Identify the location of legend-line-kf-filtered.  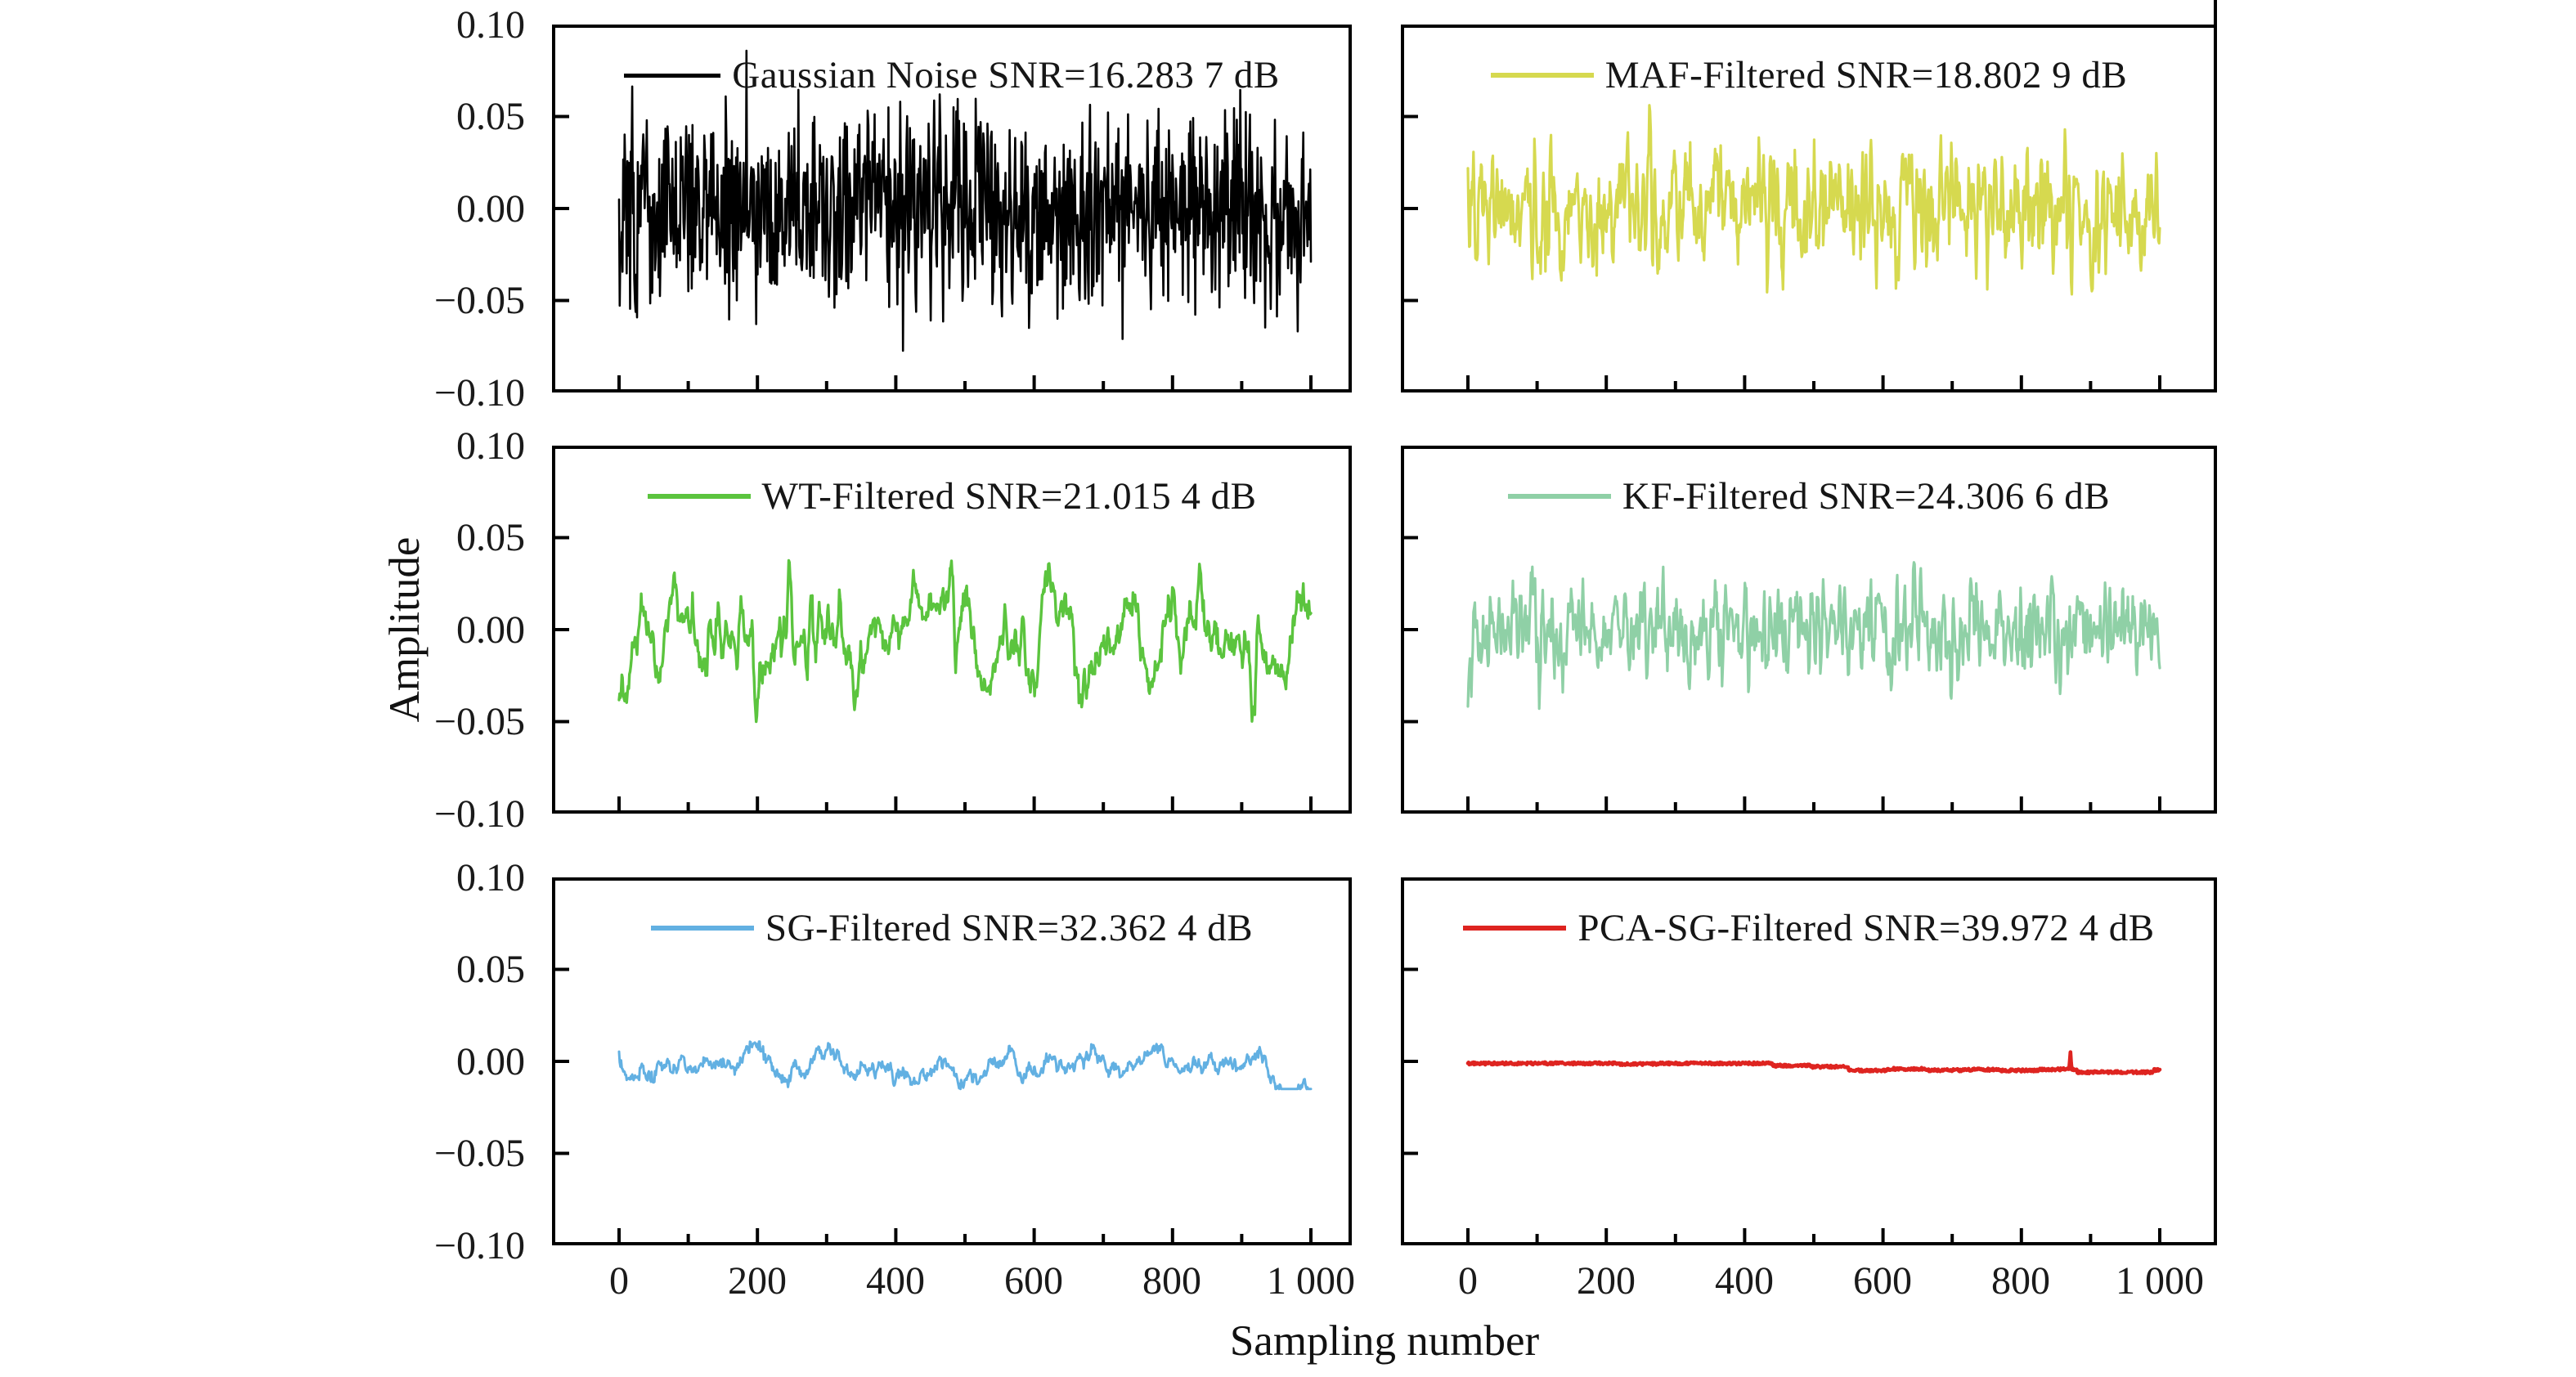
(1559, 496).